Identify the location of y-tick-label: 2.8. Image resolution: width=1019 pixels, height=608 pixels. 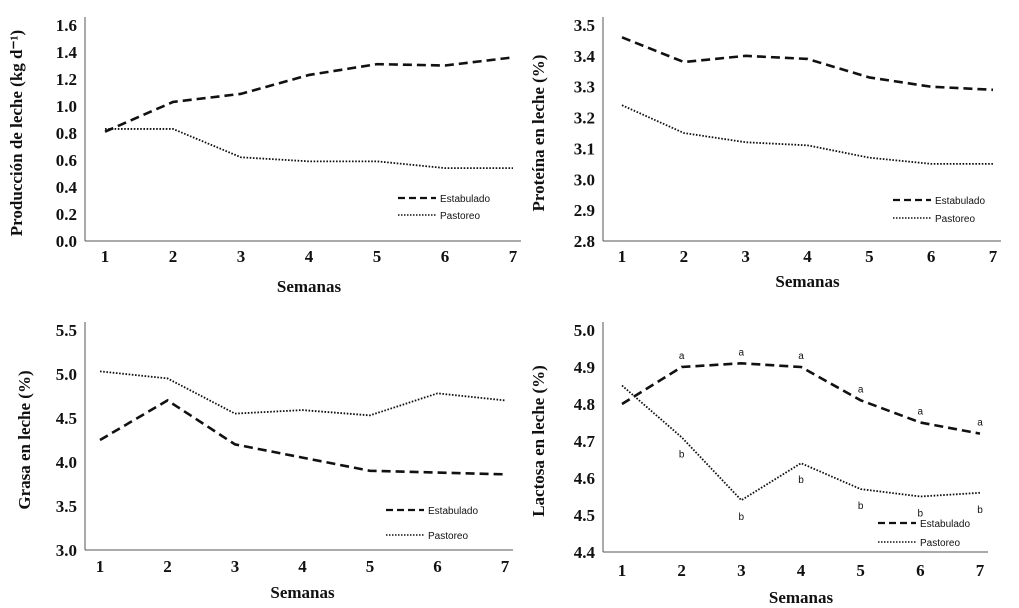
(584, 241).